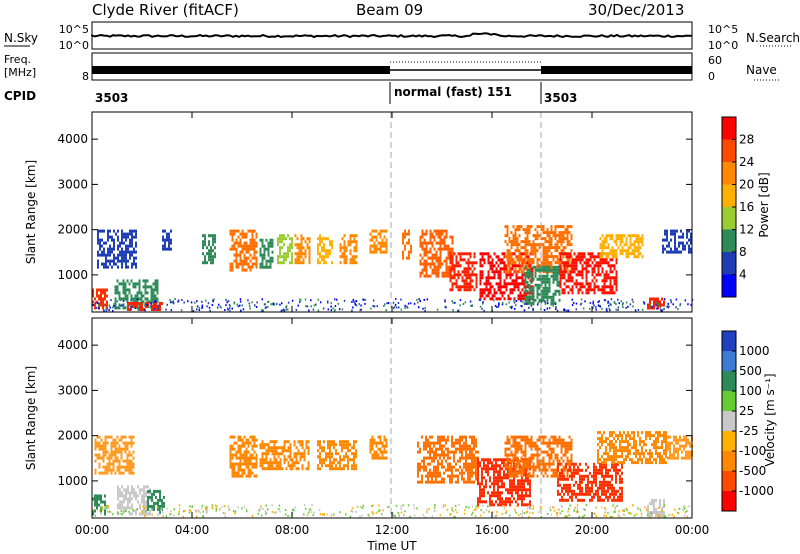 This screenshot has width=800, height=554. I want to click on colorbar-tick-label: 20, so click(746, 185).